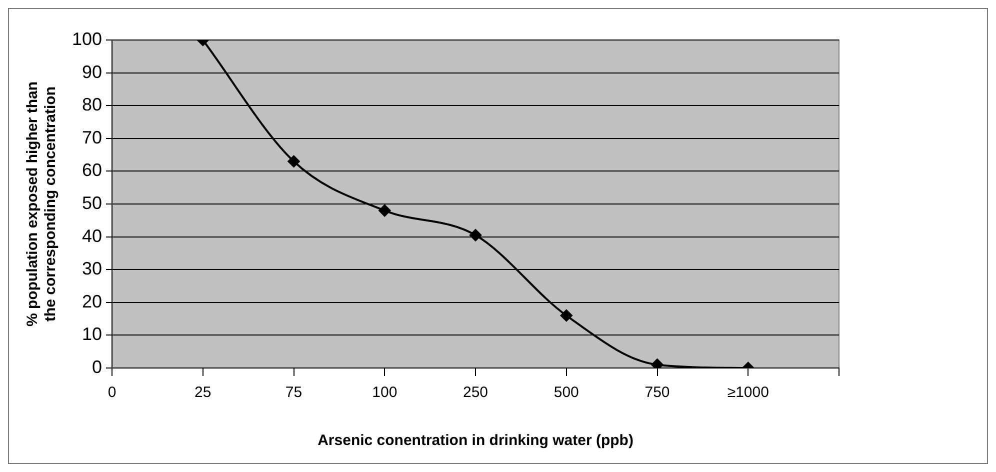 The height and width of the screenshot is (472, 996). Describe the element at coordinates (92, 72) in the screenshot. I see `y-tick-label: 90` at that location.